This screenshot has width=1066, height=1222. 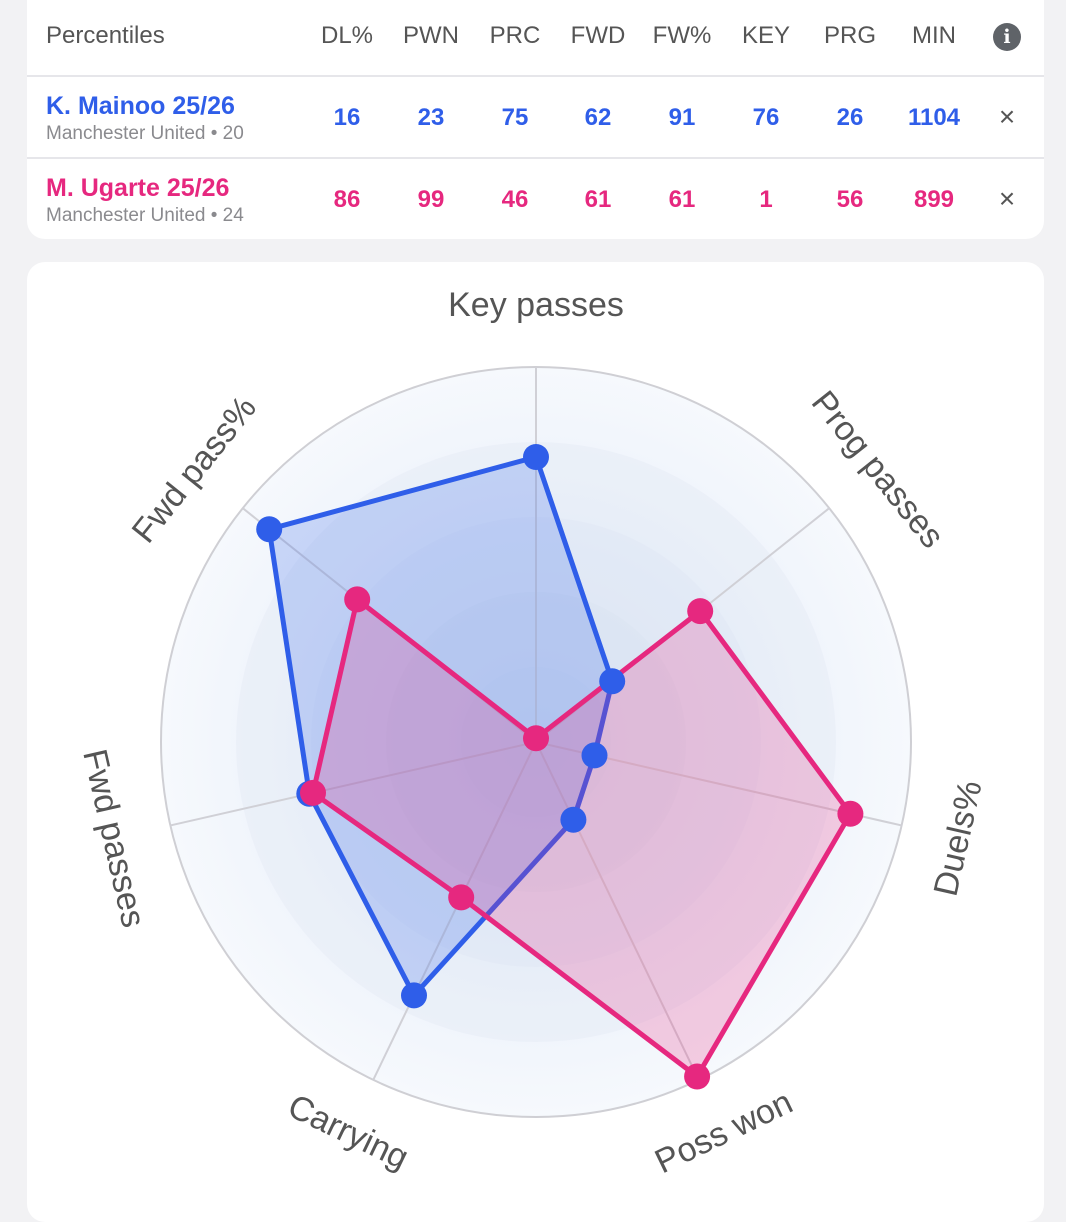 What do you see at coordinates (515, 199) in the screenshot?
I see `value-prc: 46` at bounding box center [515, 199].